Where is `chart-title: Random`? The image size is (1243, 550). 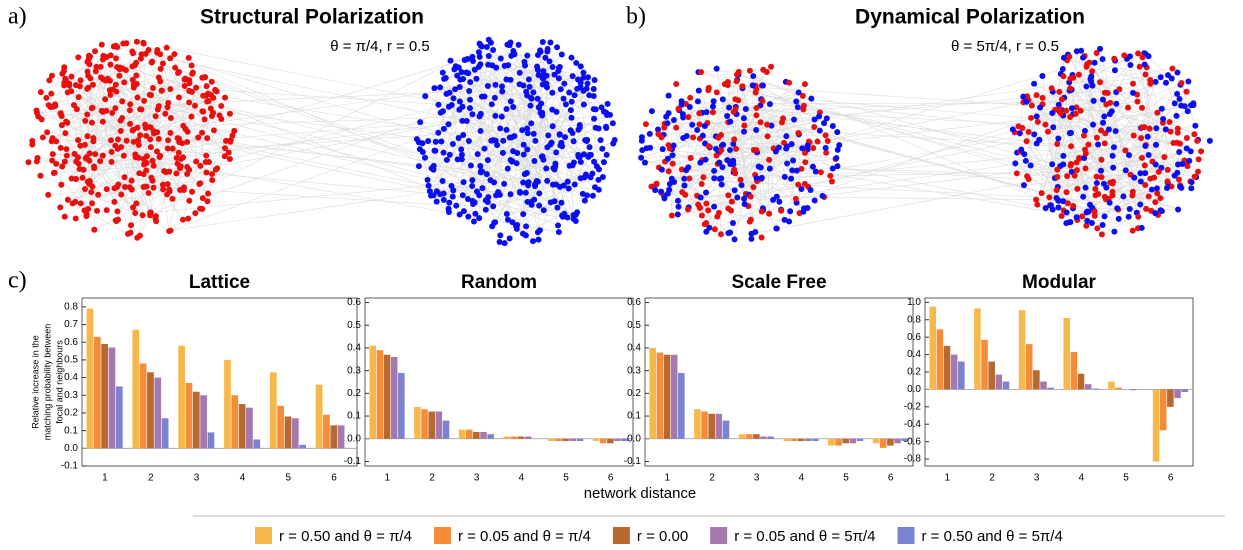
chart-title: Random is located at coordinates (499, 282).